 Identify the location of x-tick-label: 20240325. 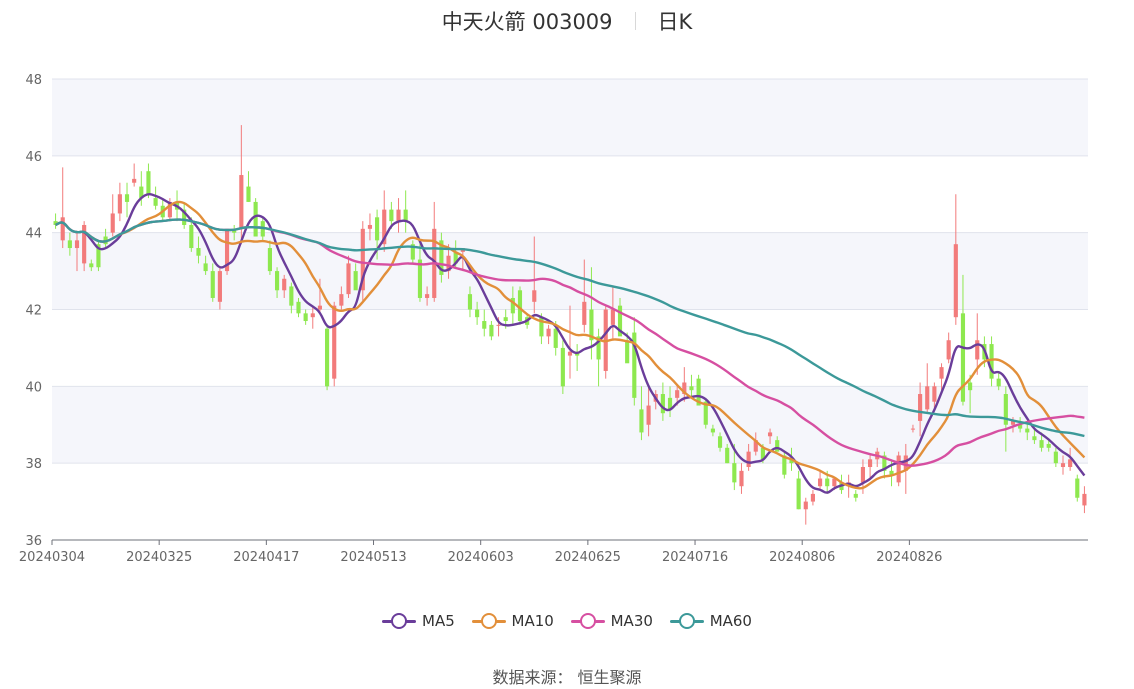
(159, 557).